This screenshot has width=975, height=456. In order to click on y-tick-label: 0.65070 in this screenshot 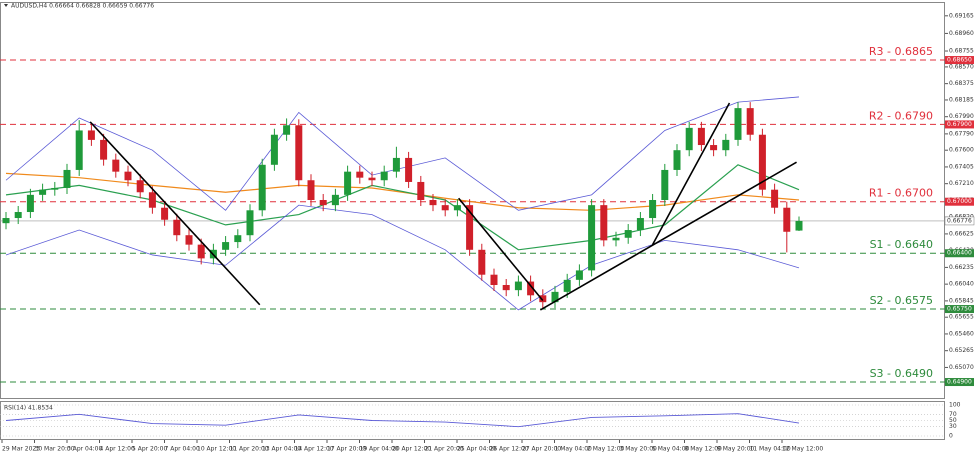, I will do `click(961, 367)`.